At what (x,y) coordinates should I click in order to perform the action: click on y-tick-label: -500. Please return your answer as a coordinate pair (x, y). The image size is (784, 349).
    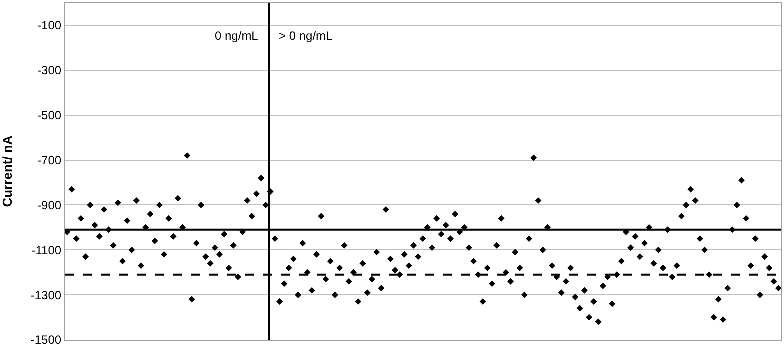
    Looking at the image, I should click on (50, 115).